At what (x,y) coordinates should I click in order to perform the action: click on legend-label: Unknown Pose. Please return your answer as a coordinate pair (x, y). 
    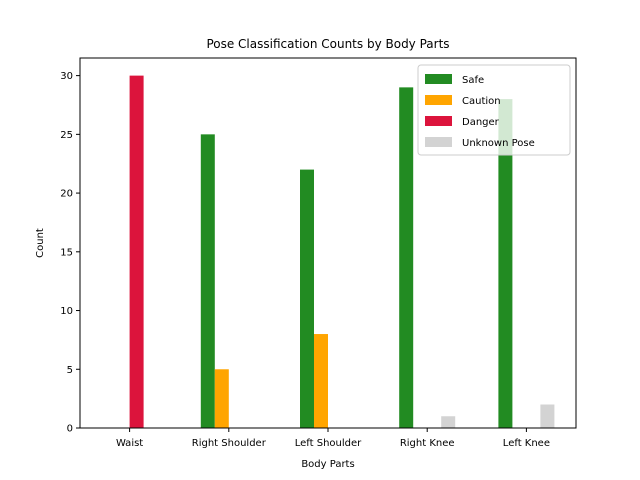
    Looking at the image, I should click on (498, 143).